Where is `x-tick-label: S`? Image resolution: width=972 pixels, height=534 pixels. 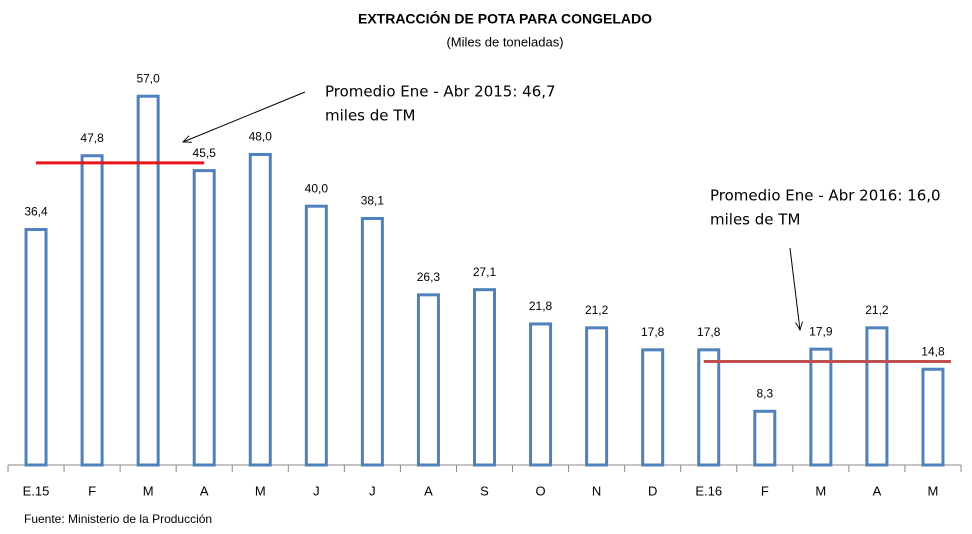
x-tick-label: S is located at coordinates (484, 490).